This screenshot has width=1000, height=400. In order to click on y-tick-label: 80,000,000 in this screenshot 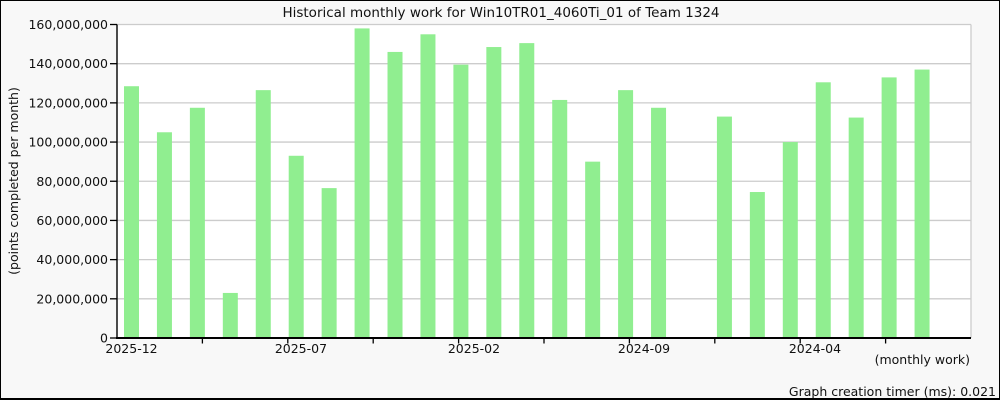, I will do `click(72, 181)`.